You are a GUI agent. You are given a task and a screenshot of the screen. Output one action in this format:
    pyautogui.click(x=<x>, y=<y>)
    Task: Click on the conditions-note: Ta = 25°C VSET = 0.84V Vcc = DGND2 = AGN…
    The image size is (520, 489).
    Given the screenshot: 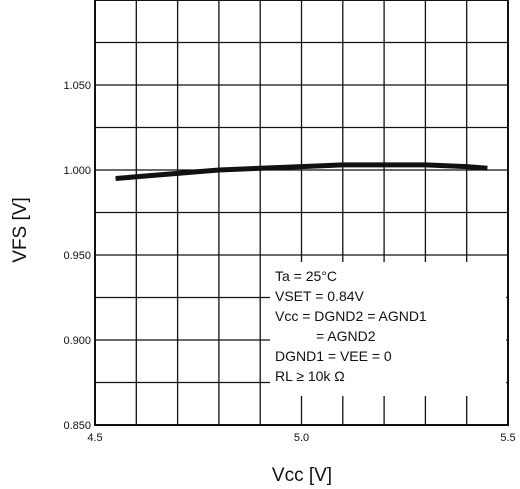 What is the action you would take?
    pyautogui.click(x=351, y=326)
    